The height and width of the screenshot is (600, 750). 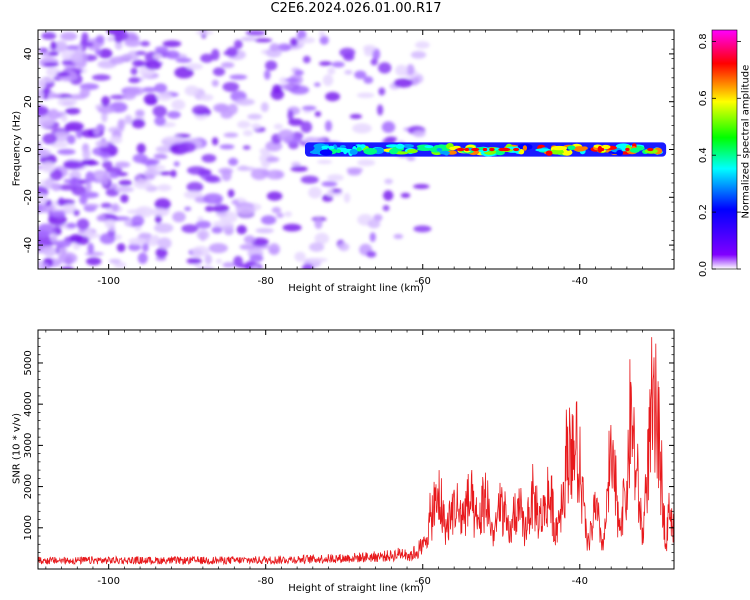 What do you see at coordinates (108, 281) in the screenshot?
I see `x-tick-label: -100` at bounding box center [108, 281].